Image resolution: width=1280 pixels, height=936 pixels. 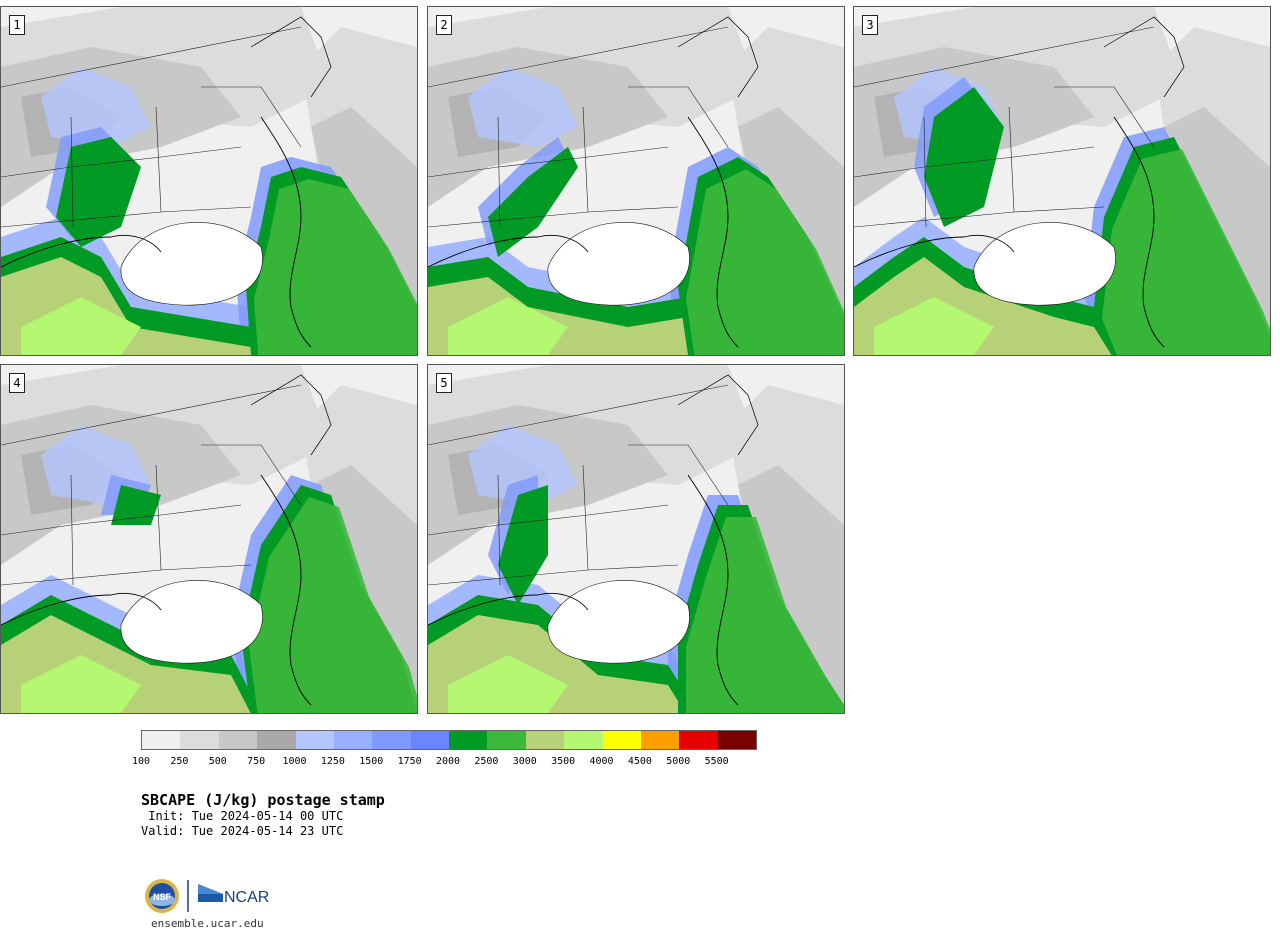 What do you see at coordinates (448, 761) in the screenshot?
I see `colorbar-tick-label: 2000` at bounding box center [448, 761].